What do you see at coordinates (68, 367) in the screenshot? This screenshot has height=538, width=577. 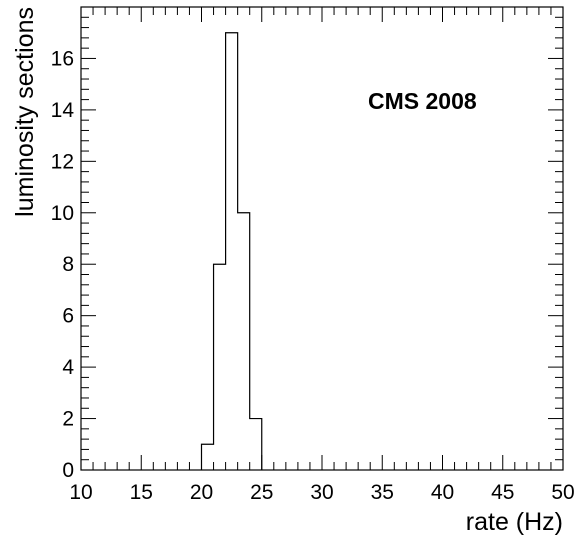 I see `y-tick-label: 4` at bounding box center [68, 367].